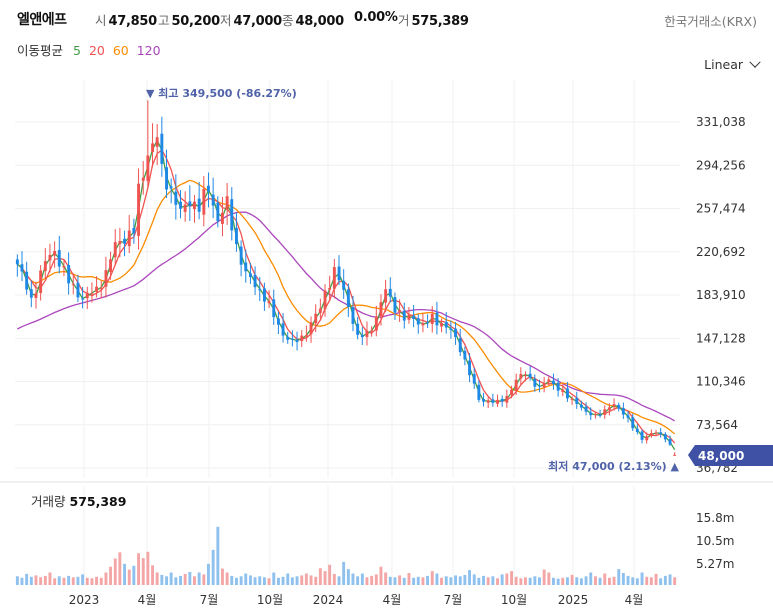 The width and height of the screenshot is (773, 613). What do you see at coordinates (721, 295) in the screenshot?
I see `y-tick-label: 183,910` at bounding box center [721, 295].